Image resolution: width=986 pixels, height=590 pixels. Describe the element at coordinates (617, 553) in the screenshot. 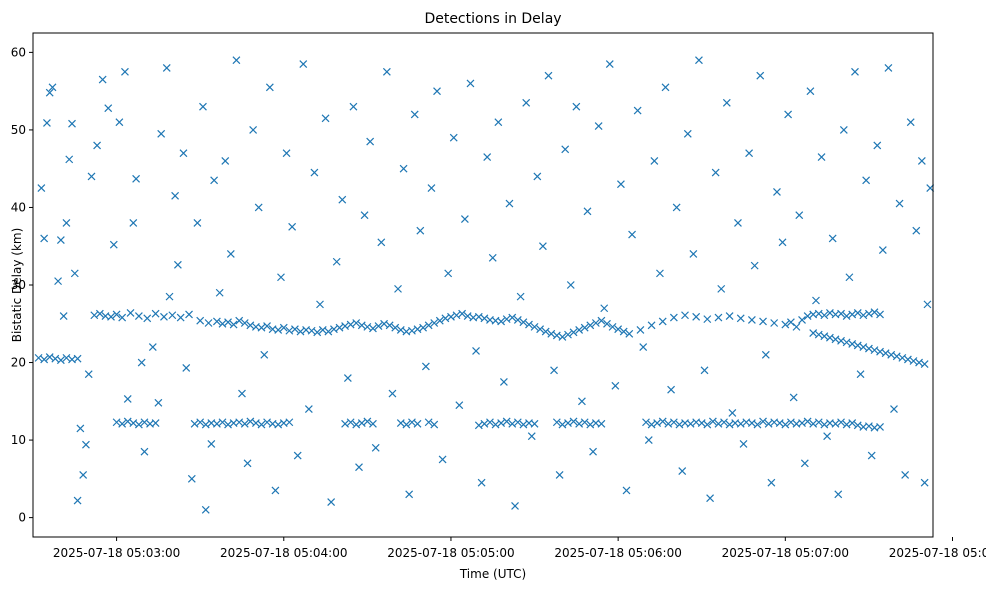

I see `x-tick-label: 2025-07-18 05:06:00` at that location.